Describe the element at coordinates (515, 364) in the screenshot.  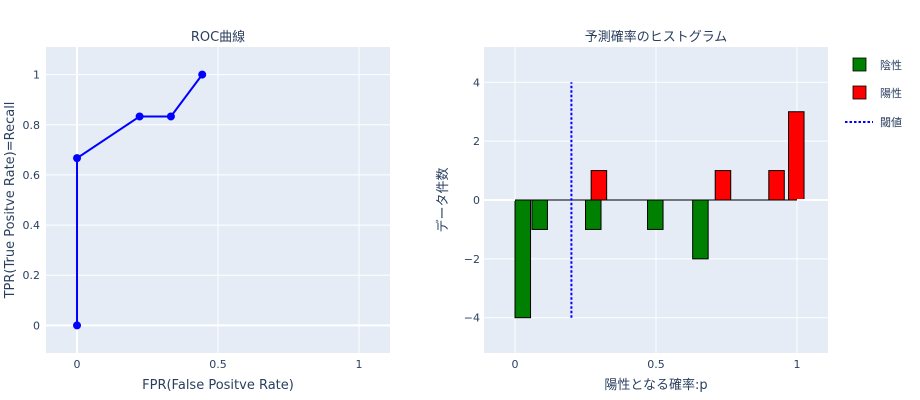
I see `histogram-x-tick-label: 0` at that location.